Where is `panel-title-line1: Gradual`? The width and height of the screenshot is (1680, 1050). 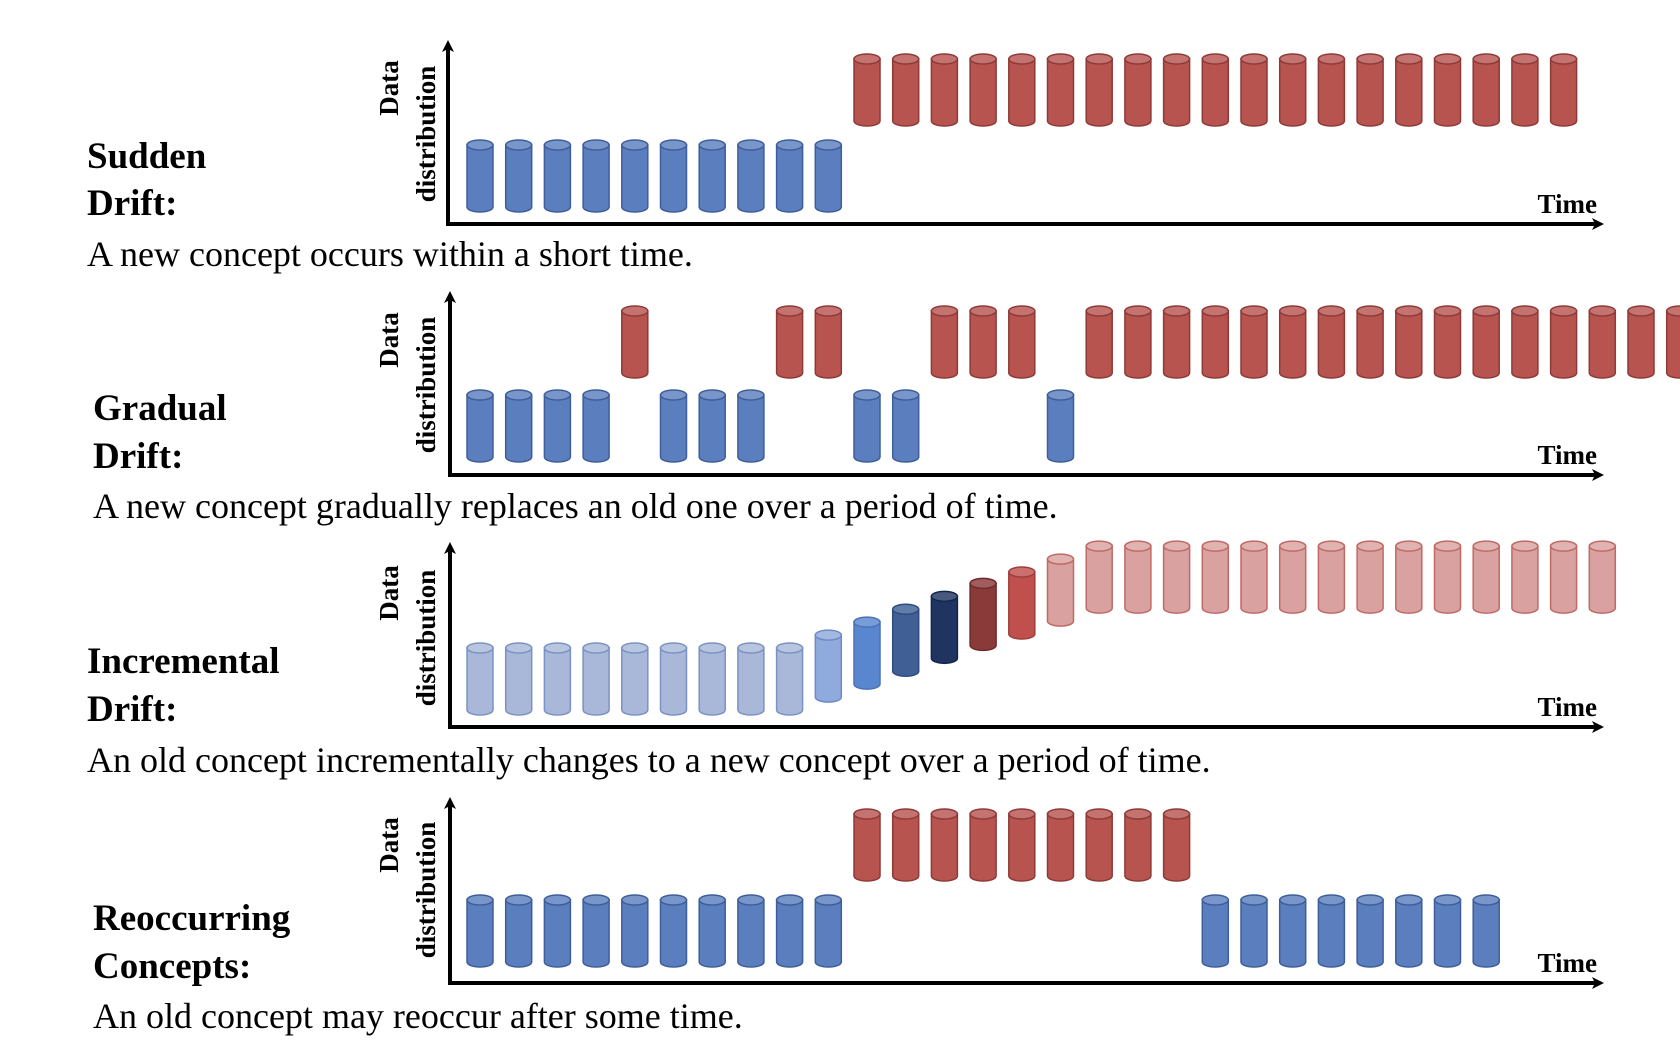
panel-title-line1: Gradual is located at coordinates (160, 408).